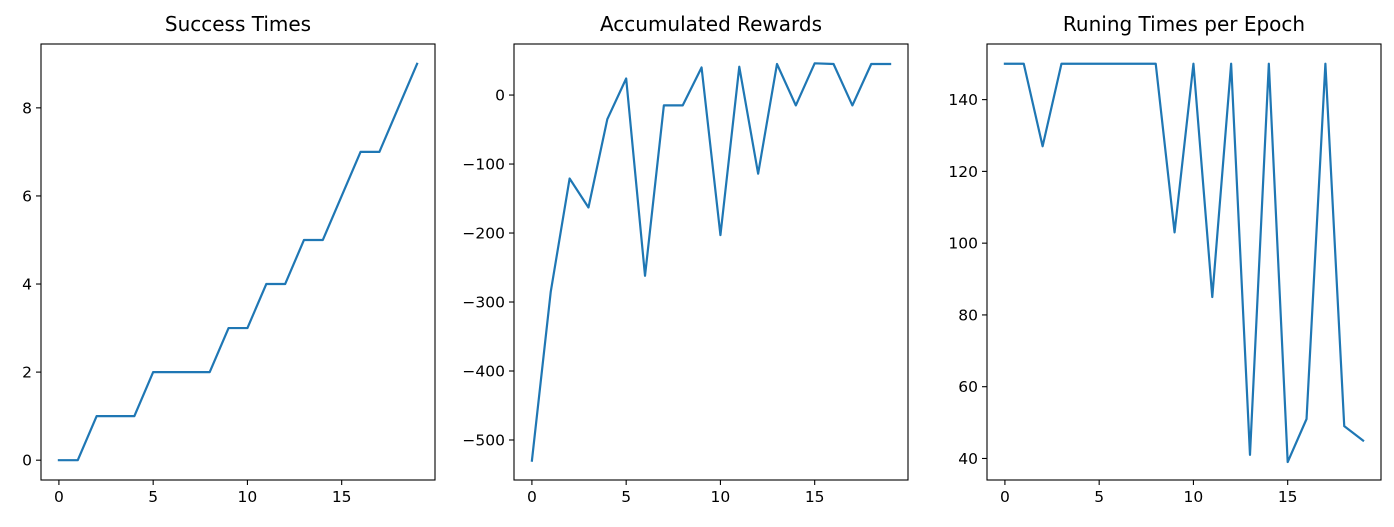 This screenshot has width=1394, height=527. What do you see at coordinates (483, 303) in the screenshot?
I see `y-tick-label: −300` at bounding box center [483, 303].